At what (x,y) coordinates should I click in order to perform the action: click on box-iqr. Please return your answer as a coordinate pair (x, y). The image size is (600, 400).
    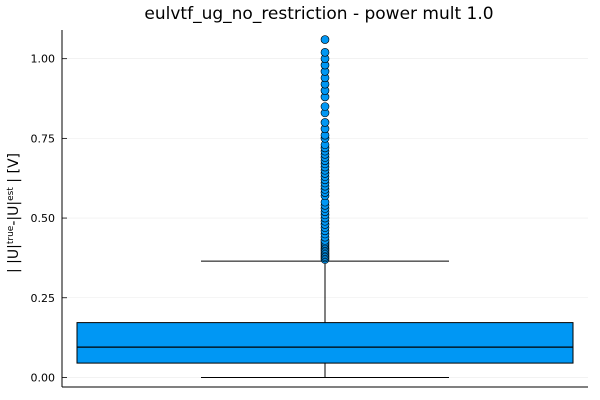
    Looking at the image, I should click on (325, 343).